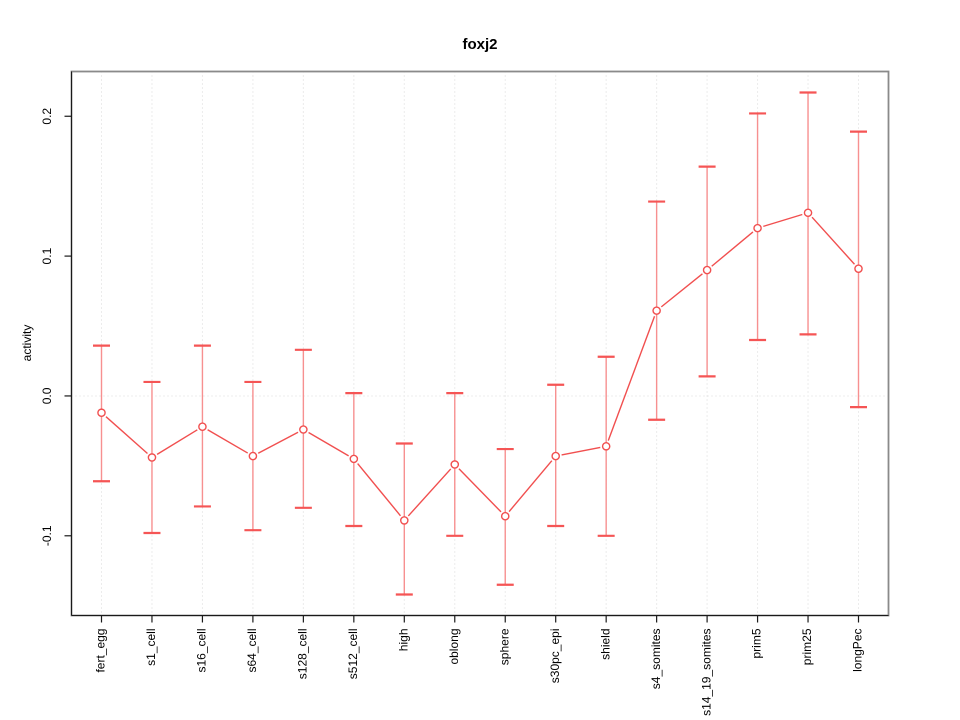  What do you see at coordinates (480, 44) in the screenshot?
I see `chart-title: foxj2` at bounding box center [480, 44].